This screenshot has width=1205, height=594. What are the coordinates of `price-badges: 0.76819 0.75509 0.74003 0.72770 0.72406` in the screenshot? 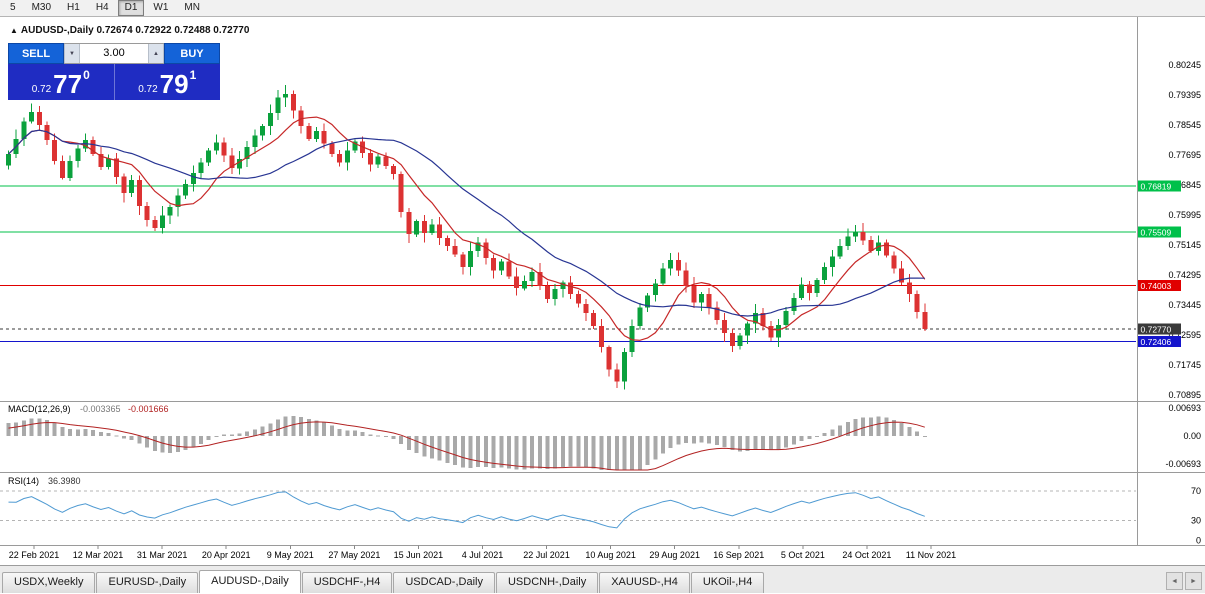 It's located at (1159, 264).